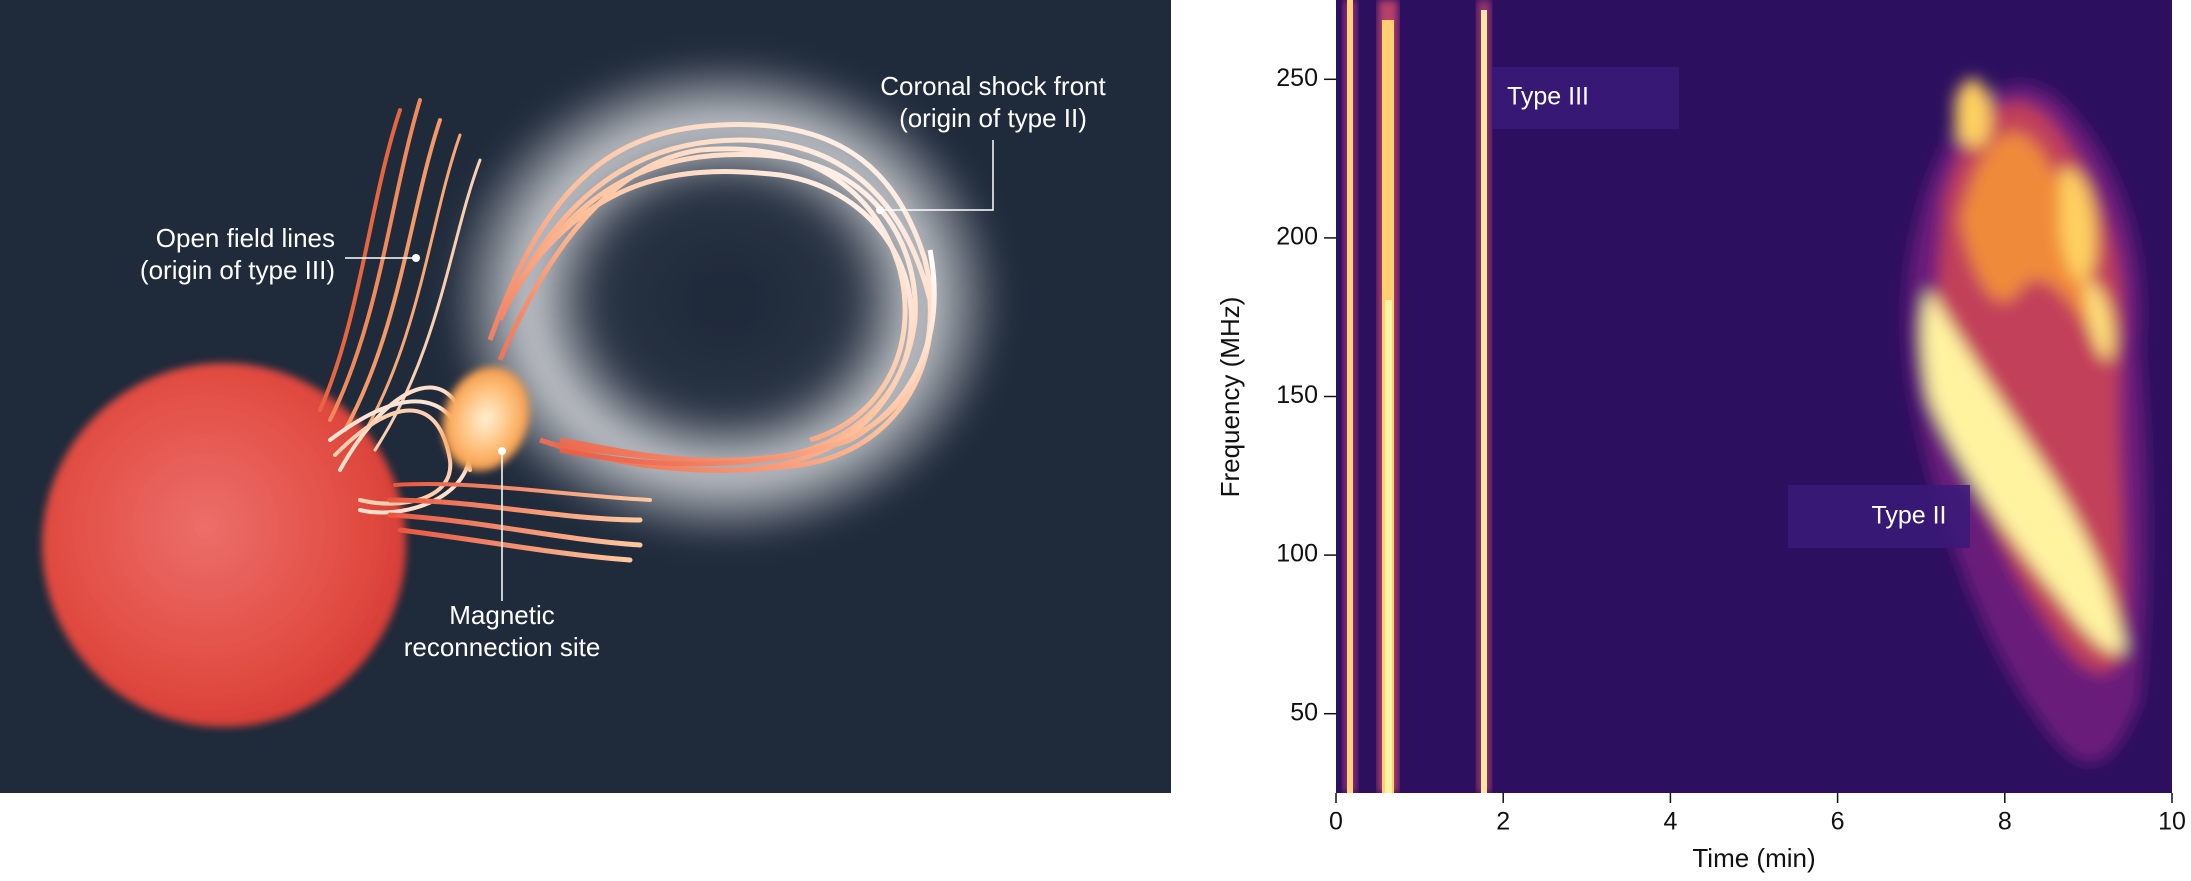  Describe the element at coordinates (486, 419) in the screenshot. I see `reconnection-blob` at that location.